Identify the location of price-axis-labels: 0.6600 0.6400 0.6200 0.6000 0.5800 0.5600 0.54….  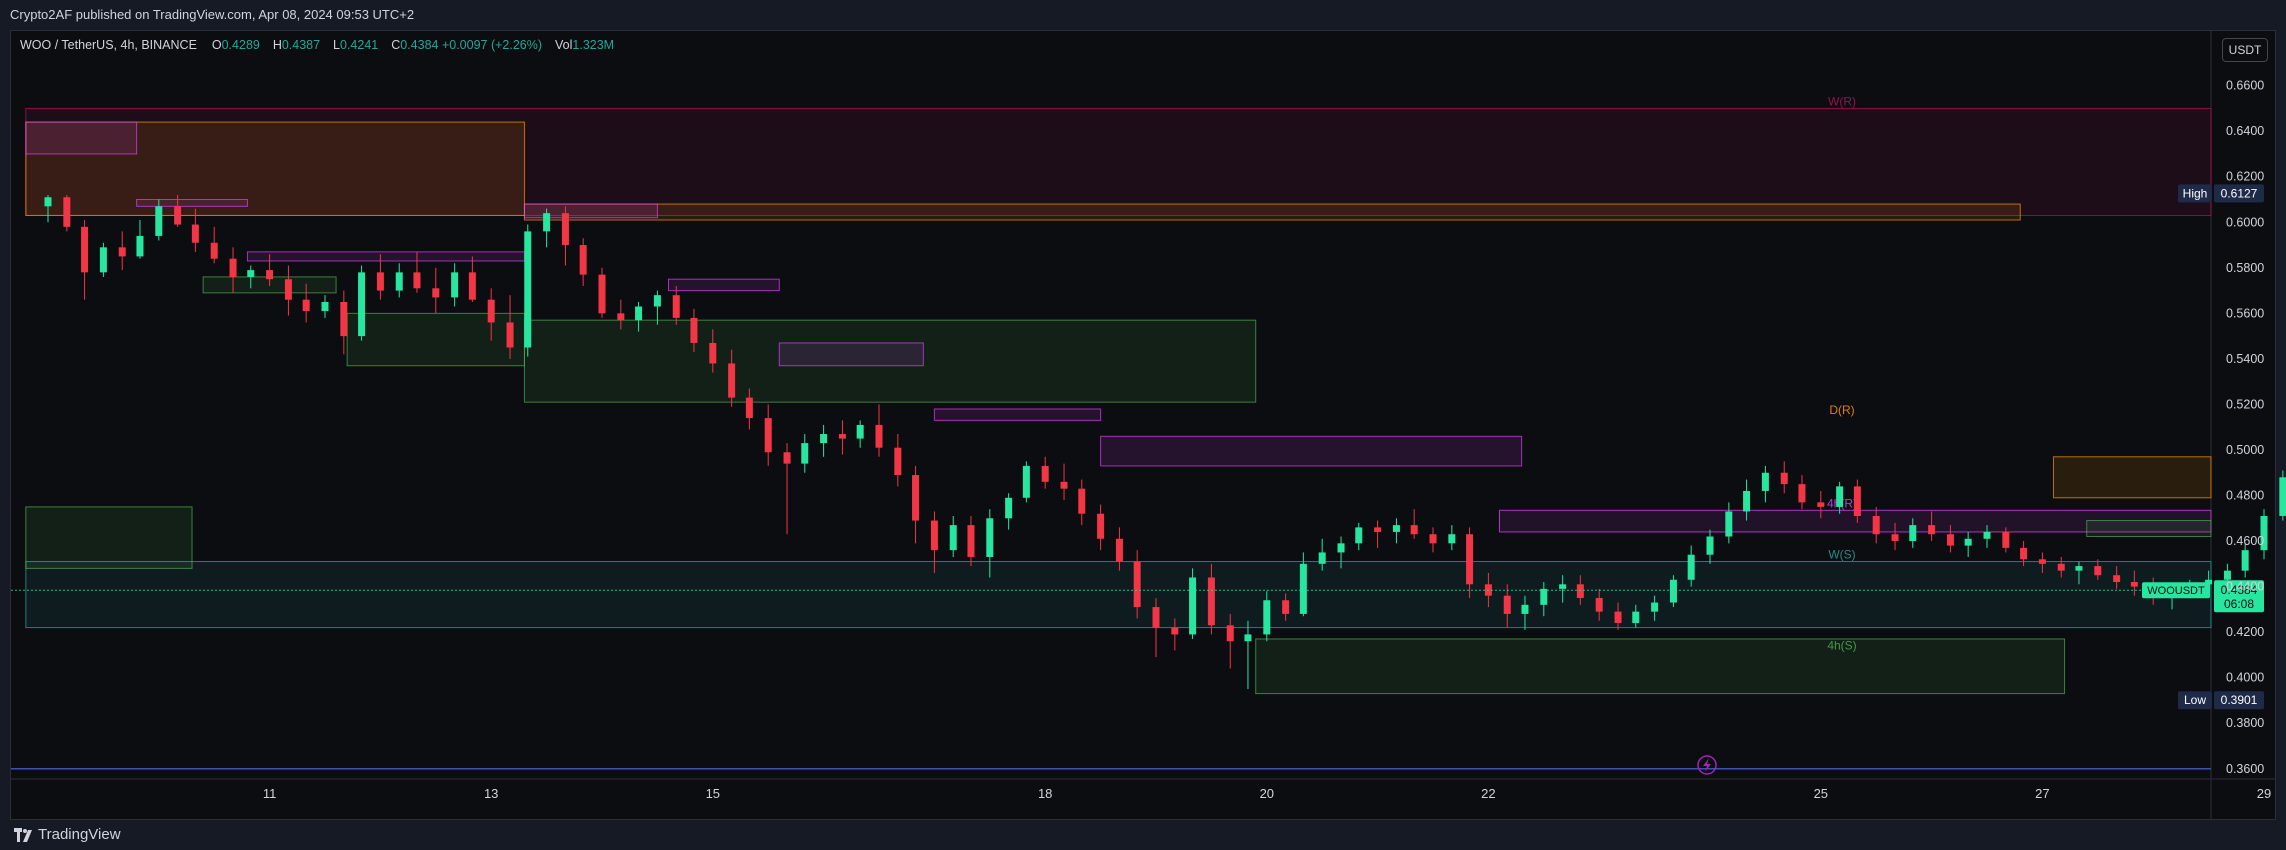
(2245, 427).